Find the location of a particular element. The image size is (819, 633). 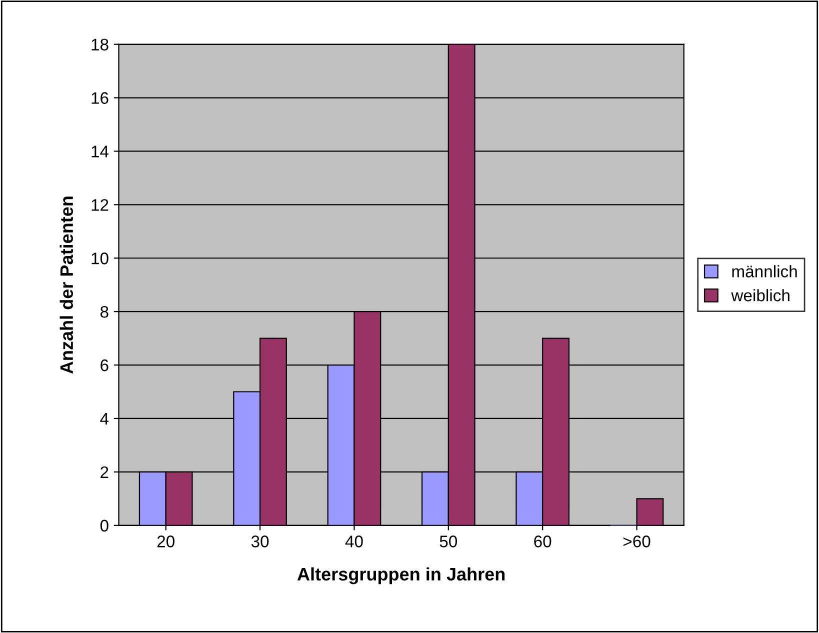

y-tick-label: 0 is located at coordinates (104, 526).